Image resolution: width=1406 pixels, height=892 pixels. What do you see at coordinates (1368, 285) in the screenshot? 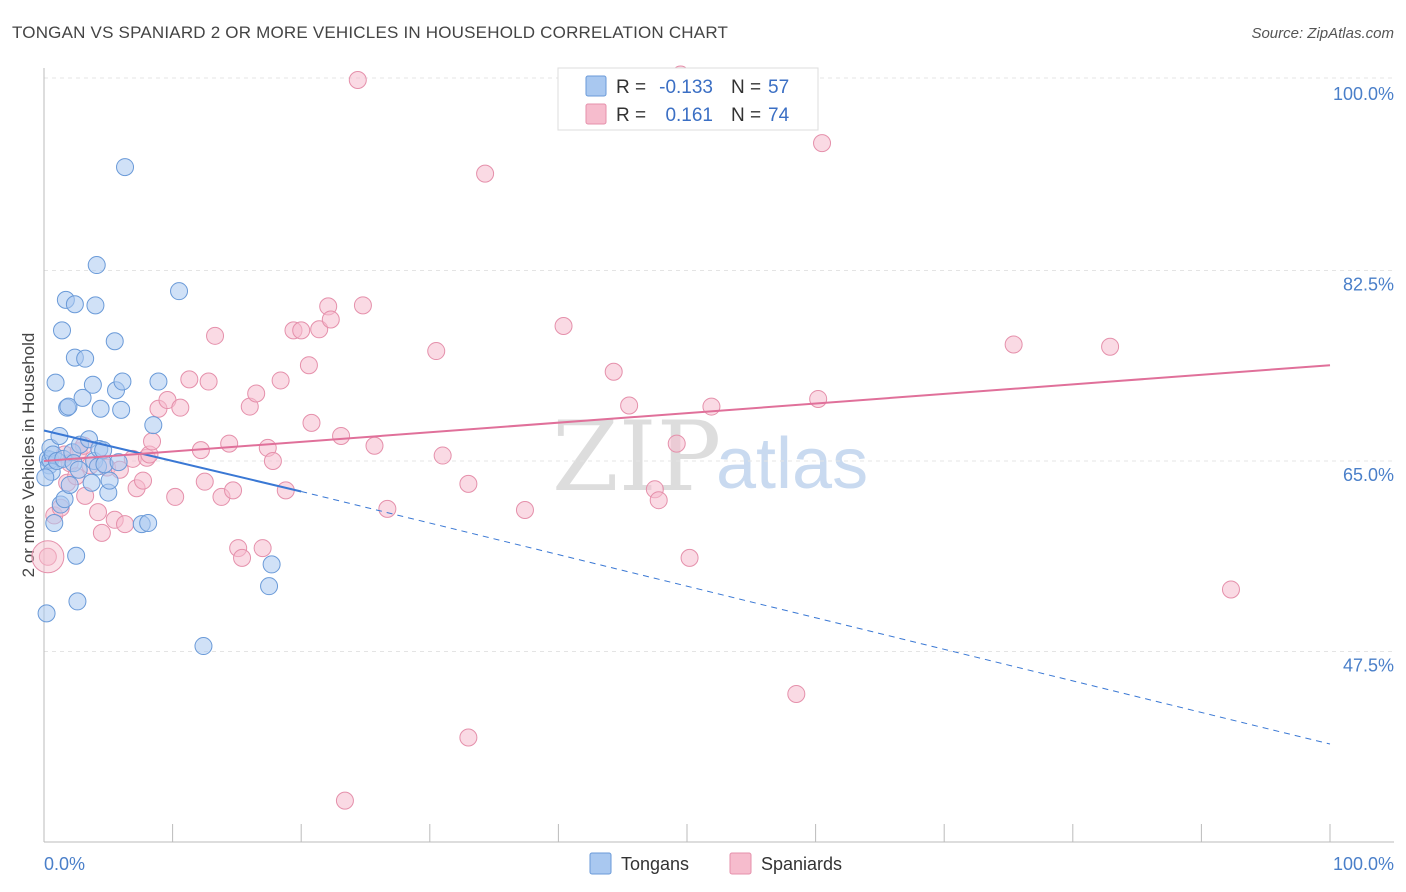
I see `y-tick-label: 82.5%` at bounding box center [1368, 285].